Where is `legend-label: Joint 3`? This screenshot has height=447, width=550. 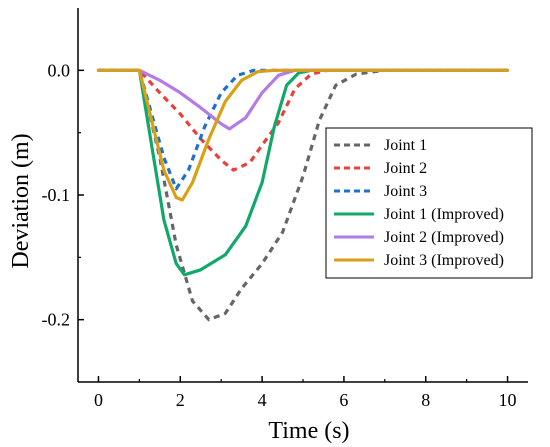
legend-label: Joint 3 is located at coordinates (405, 191).